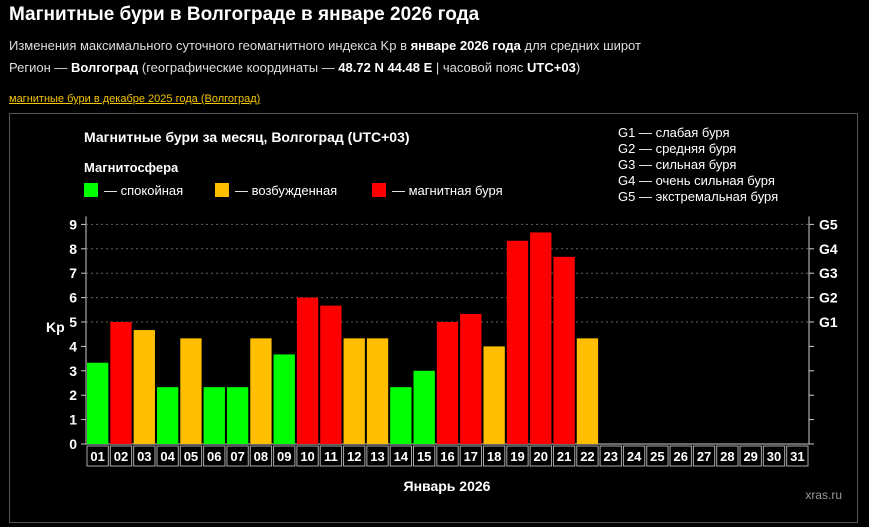  What do you see at coordinates (465, 45) in the screenshot?
I see `subtitle-month: январе 2026 года` at bounding box center [465, 45].